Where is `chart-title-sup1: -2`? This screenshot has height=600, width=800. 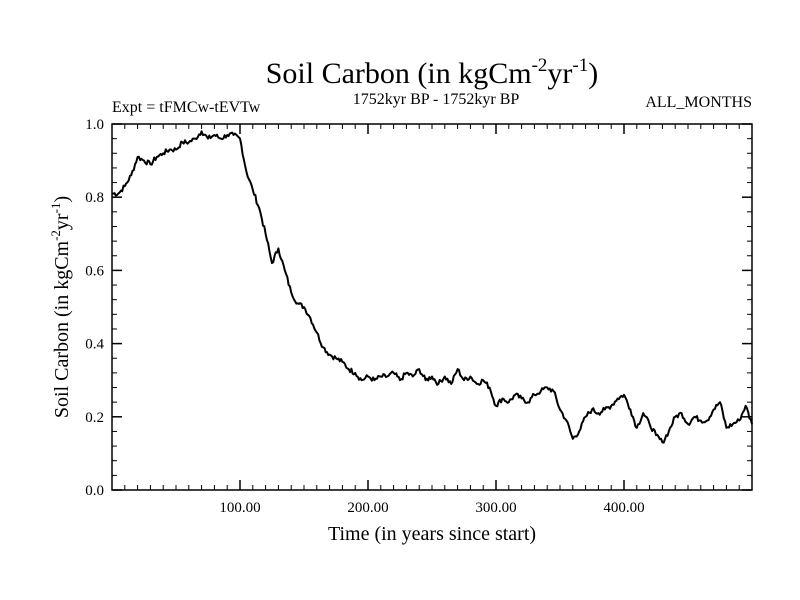 chart-title-sup1: -2 is located at coordinates (540, 65).